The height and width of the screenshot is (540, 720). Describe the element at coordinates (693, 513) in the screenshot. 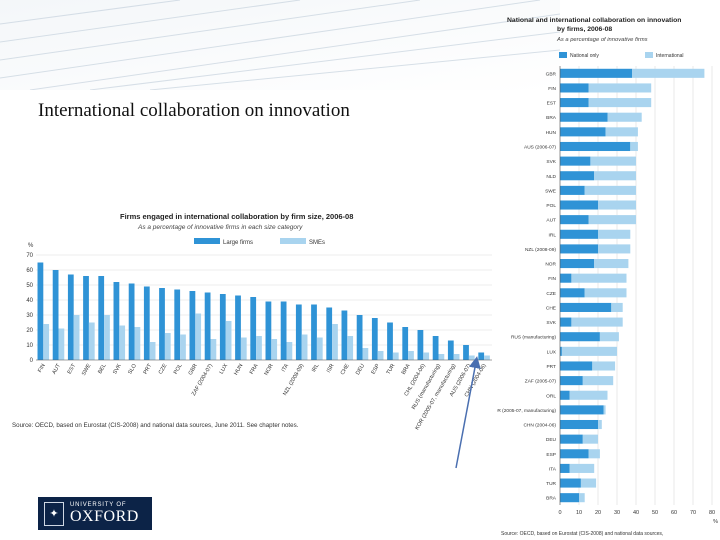

I see `chart2-xtick: 70` at that location.